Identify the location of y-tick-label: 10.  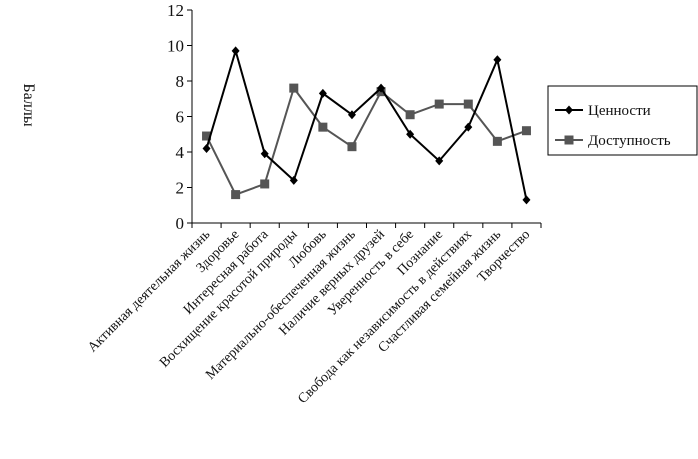
(175, 46).